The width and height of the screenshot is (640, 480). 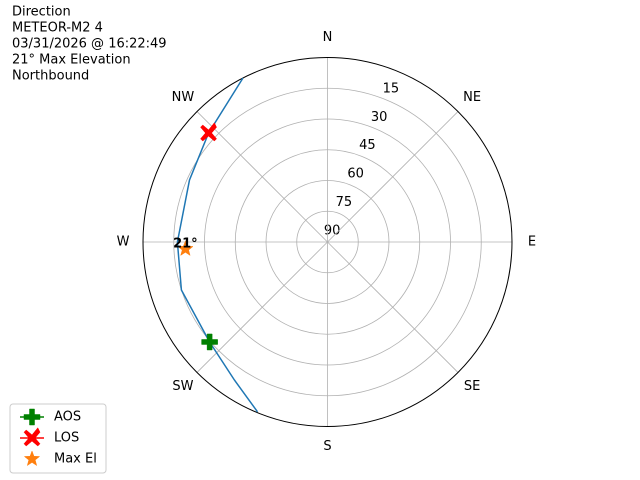 What do you see at coordinates (472, 386) in the screenshot?
I see `angle-label: SE` at bounding box center [472, 386].